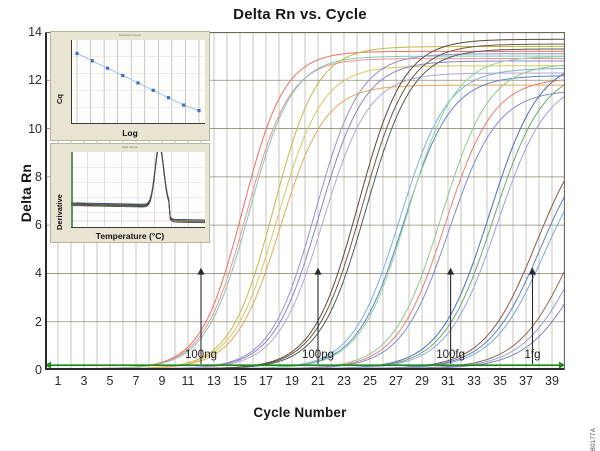 The width and height of the screenshot is (600, 451). What do you see at coordinates (448, 381) in the screenshot?
I see `x-tick-label: 31` at bounding box center [448, 381].